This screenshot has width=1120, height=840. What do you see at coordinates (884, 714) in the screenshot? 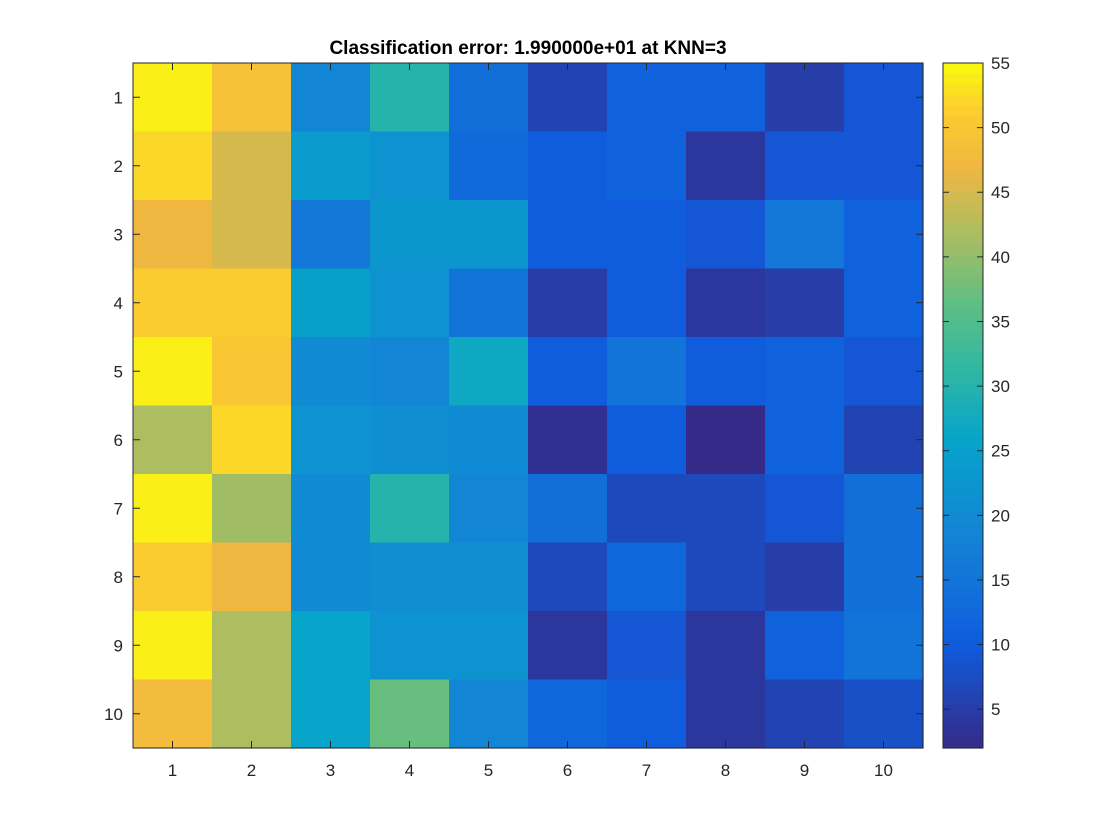
I see `heatmap-cell-r10-c10` at bounding box center [884, 714].